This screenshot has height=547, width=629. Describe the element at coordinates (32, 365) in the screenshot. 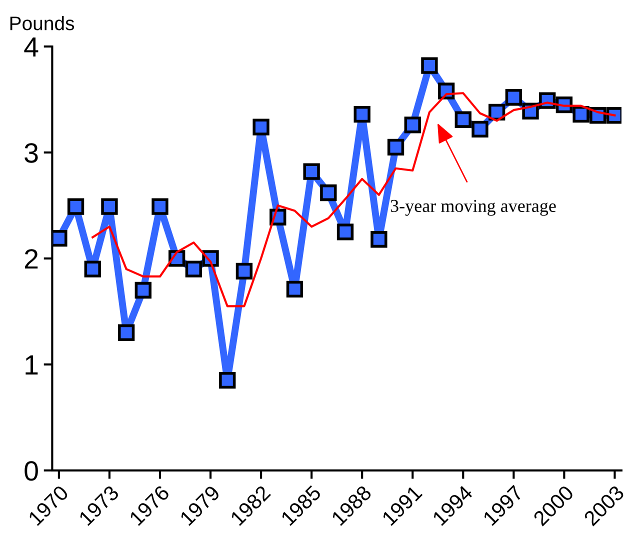

I see `y-tick-label: 1` at that location.